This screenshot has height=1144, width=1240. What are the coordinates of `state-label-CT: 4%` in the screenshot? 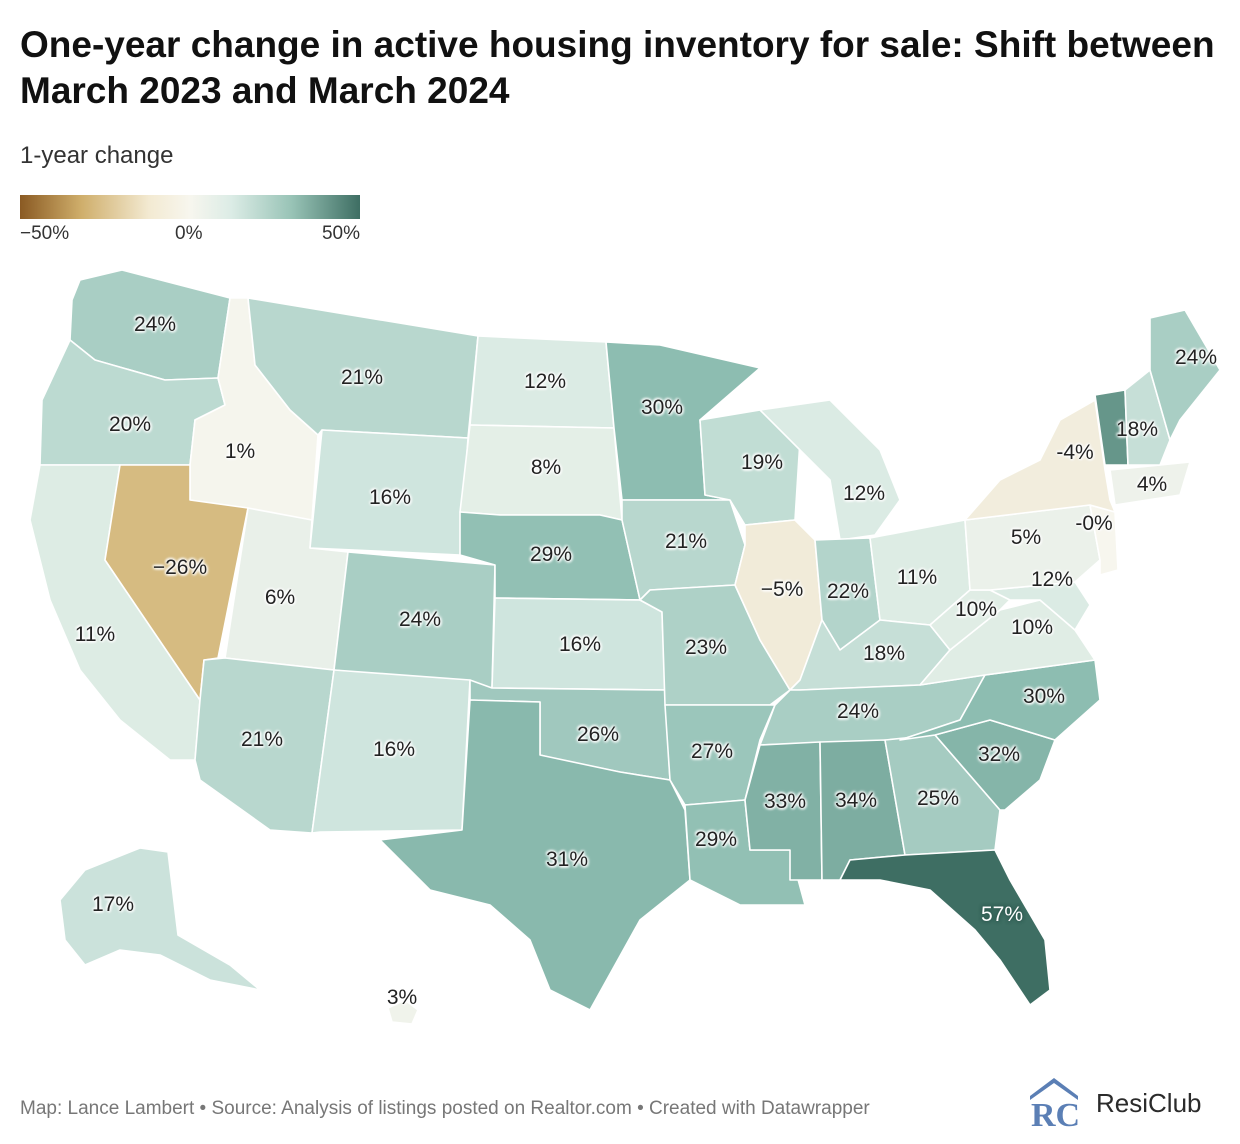 It's located at (1152, 484).